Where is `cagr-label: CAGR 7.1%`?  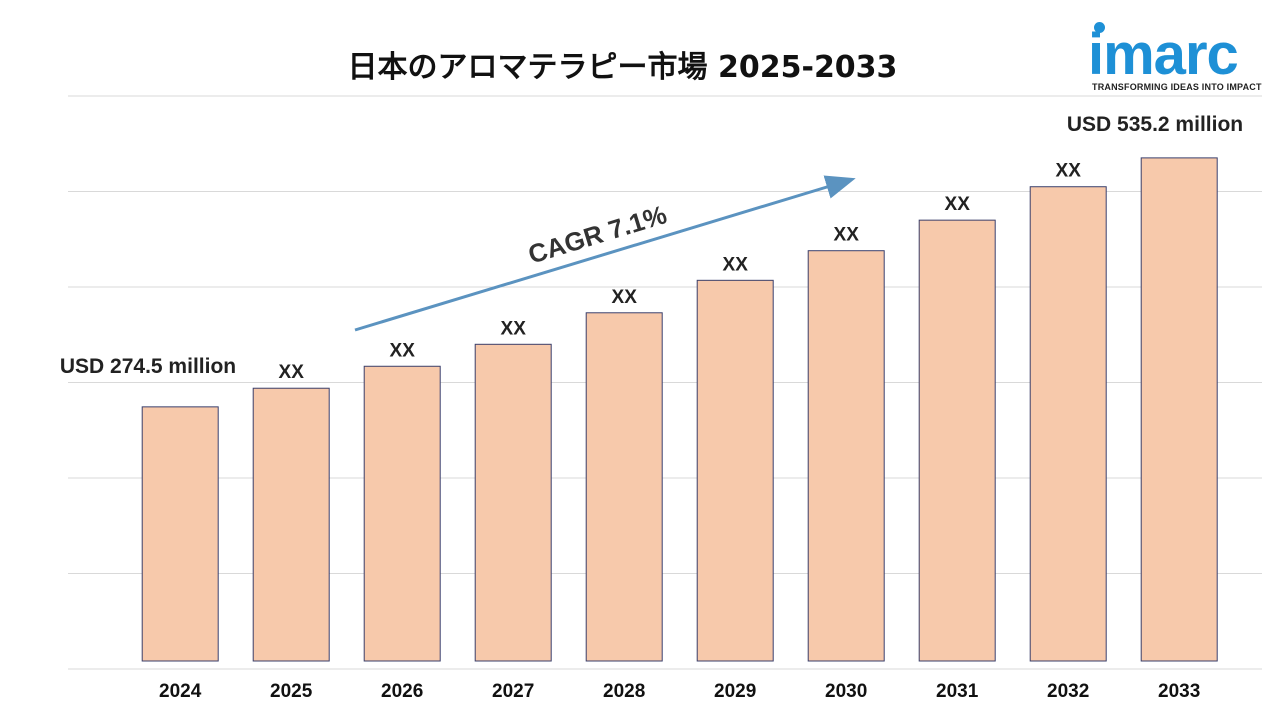
cagr-label: CAGR 7.1% is located at coordinates (598, 234).